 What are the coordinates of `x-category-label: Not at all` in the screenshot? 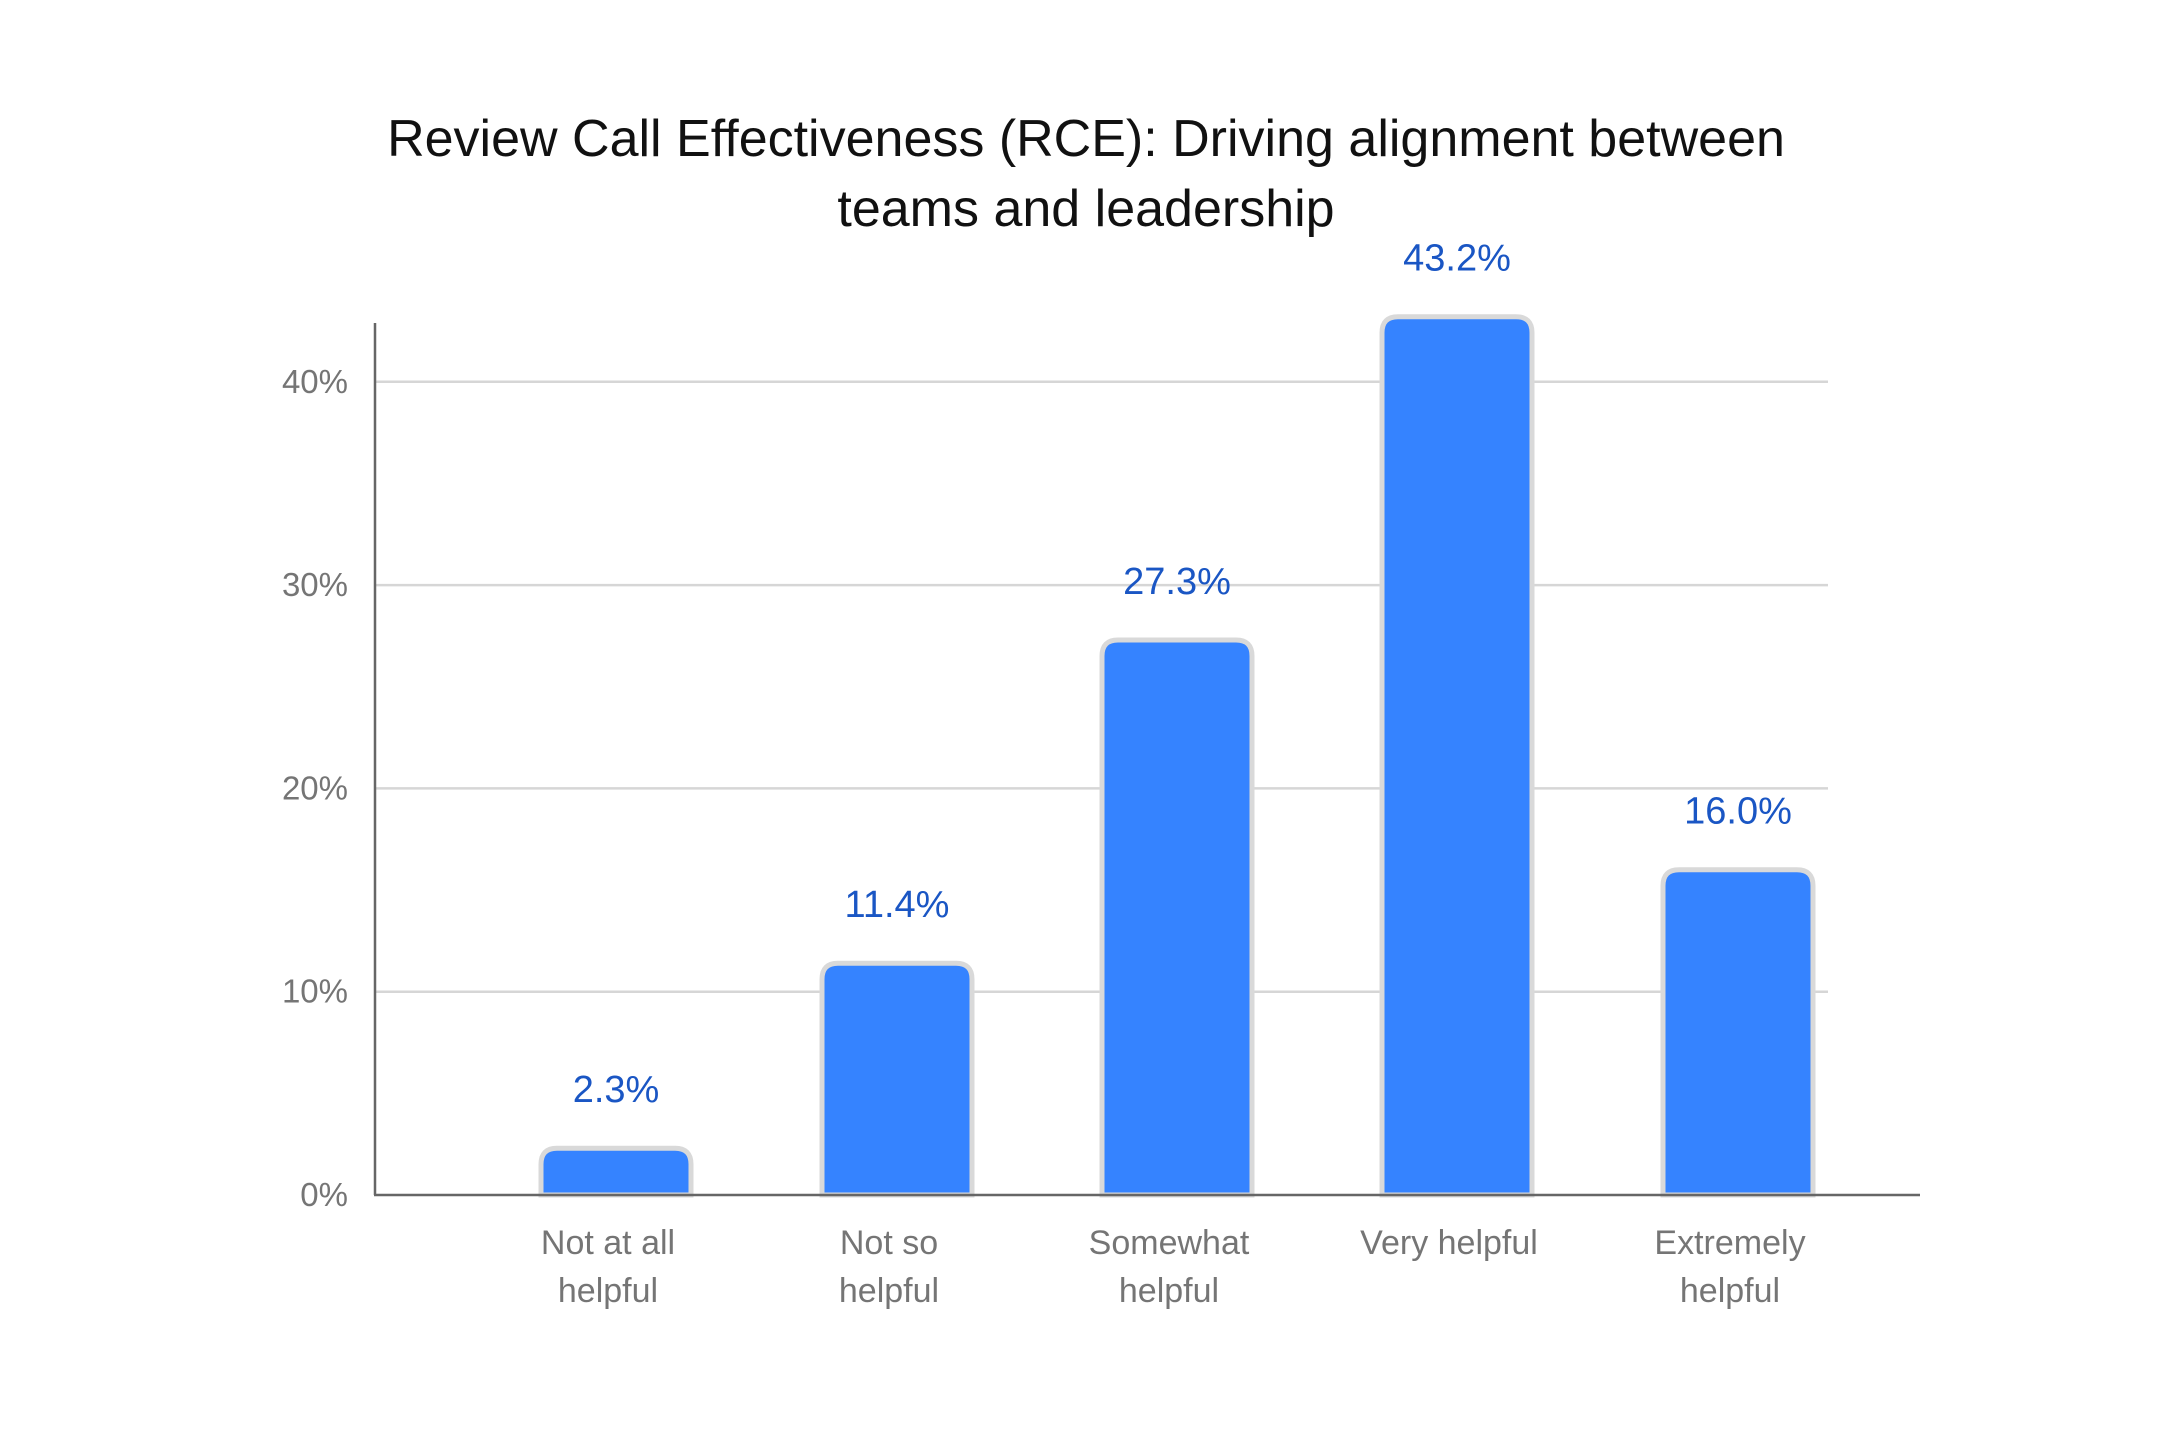 It's located at (608, 1243).